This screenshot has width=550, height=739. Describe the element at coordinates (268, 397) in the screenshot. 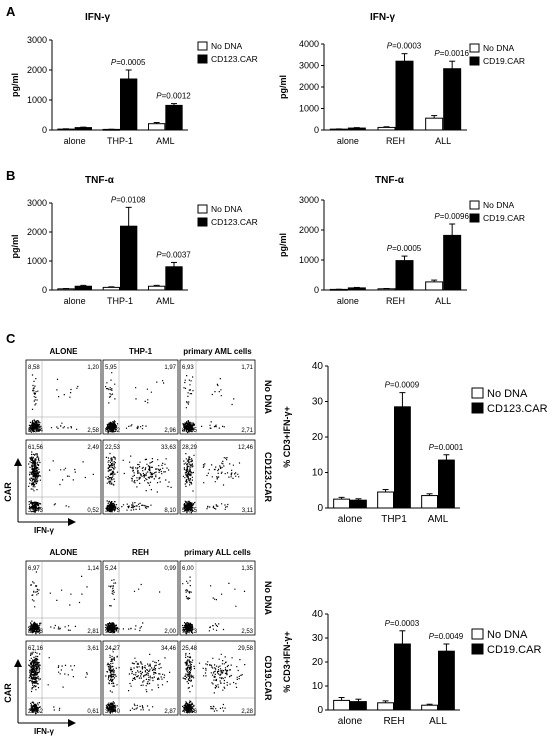

I see `flow-row-label: No DNA` at that location.